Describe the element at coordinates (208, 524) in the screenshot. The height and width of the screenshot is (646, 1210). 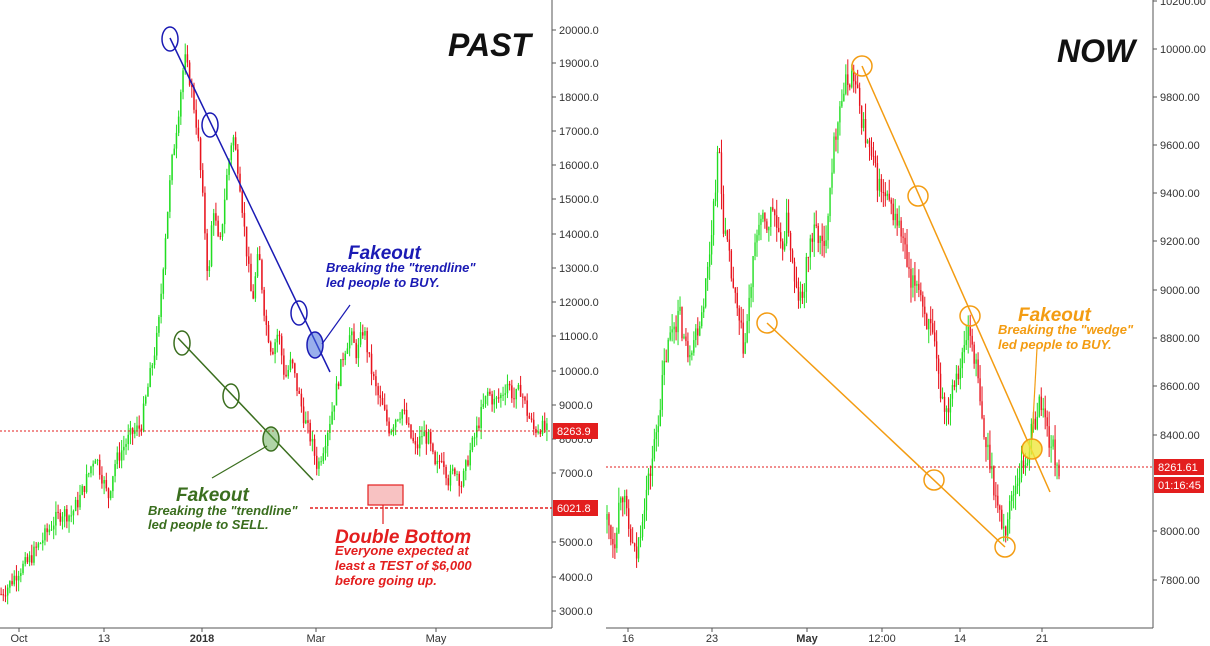
I see `left-green-fakeout-line2: led people to SELL.` at that location.